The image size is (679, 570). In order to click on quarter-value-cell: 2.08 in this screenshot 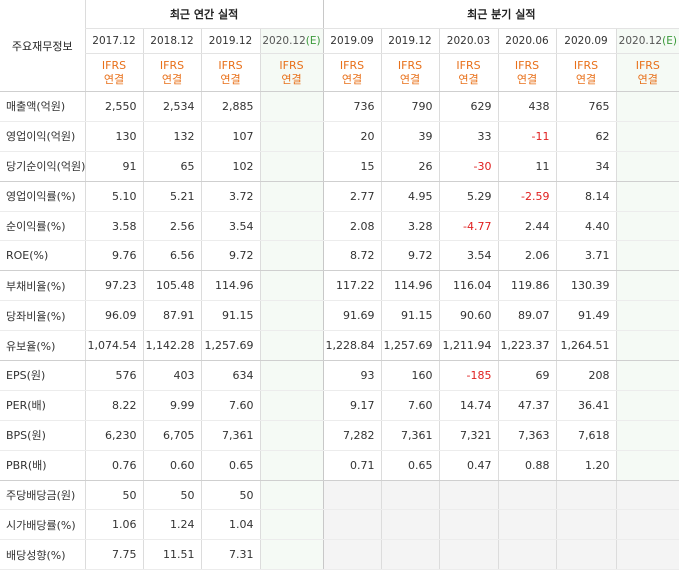, I will do `click(352, 226)`.